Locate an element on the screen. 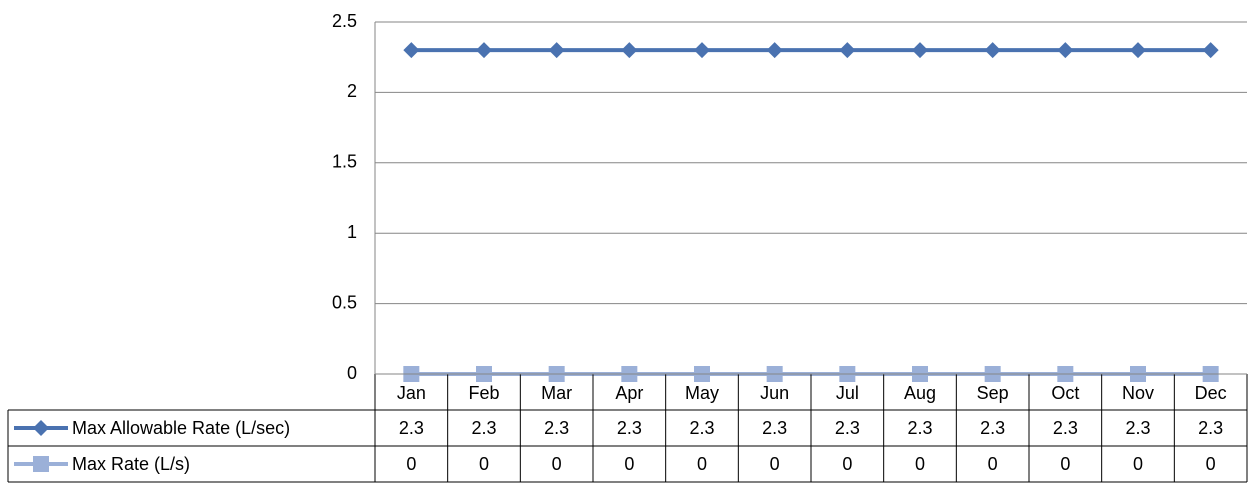 This screenshot has width=1248, height=496. x-tick-label: Sep is located at coordinates (993, 393).